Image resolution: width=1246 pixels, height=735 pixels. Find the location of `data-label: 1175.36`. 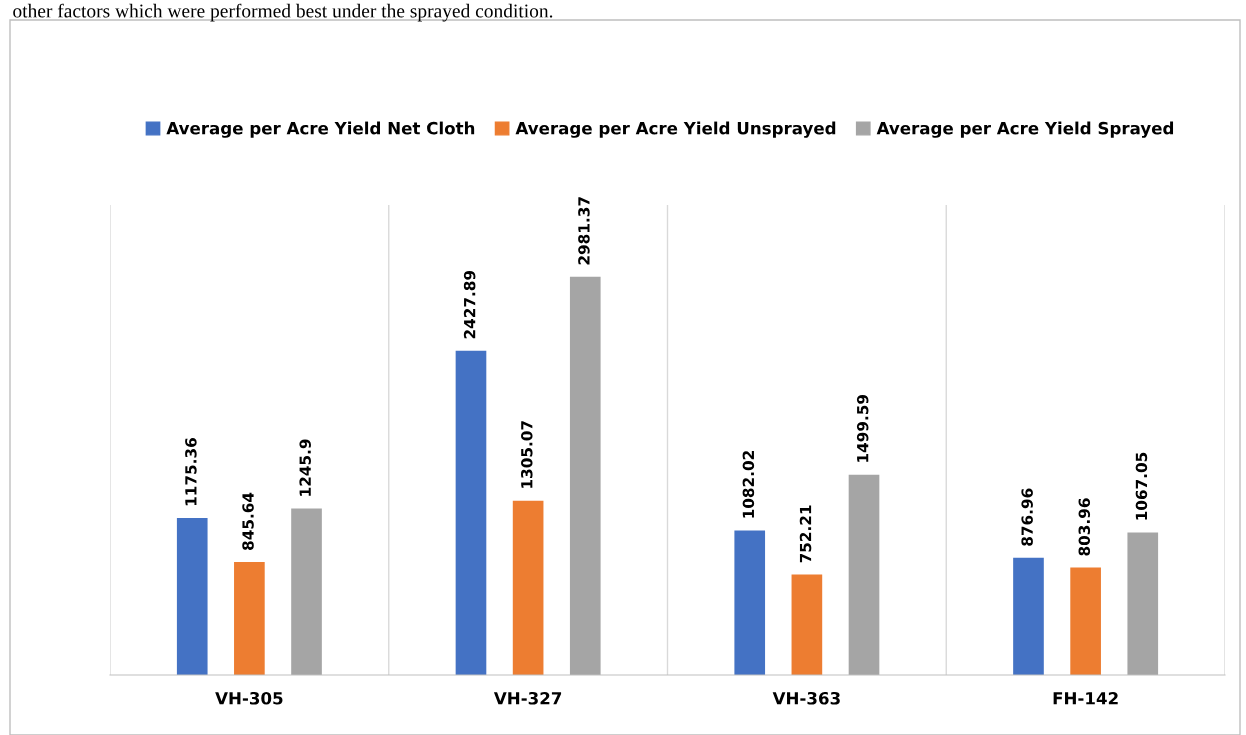

data-label: 1175.36 is located at coordinates (191, 472).